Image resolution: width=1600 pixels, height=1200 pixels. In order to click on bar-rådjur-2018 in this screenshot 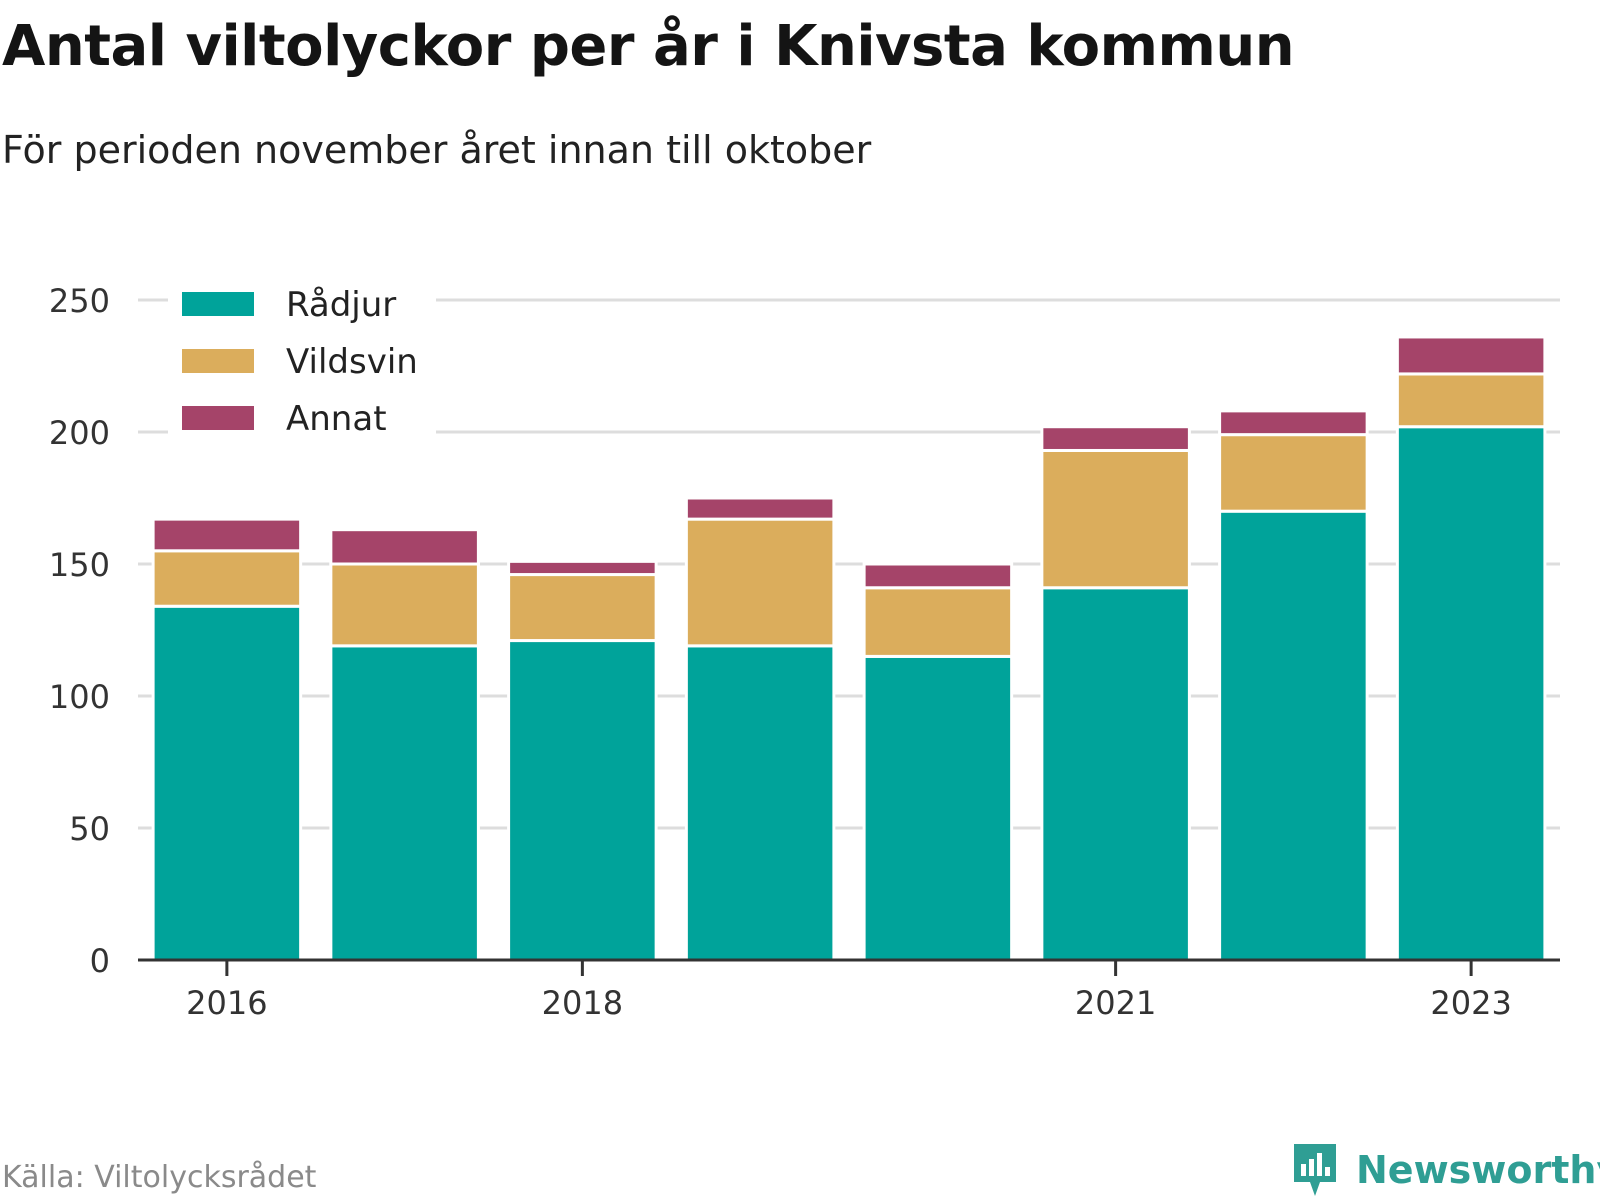, I will do `click(582, 800)`.